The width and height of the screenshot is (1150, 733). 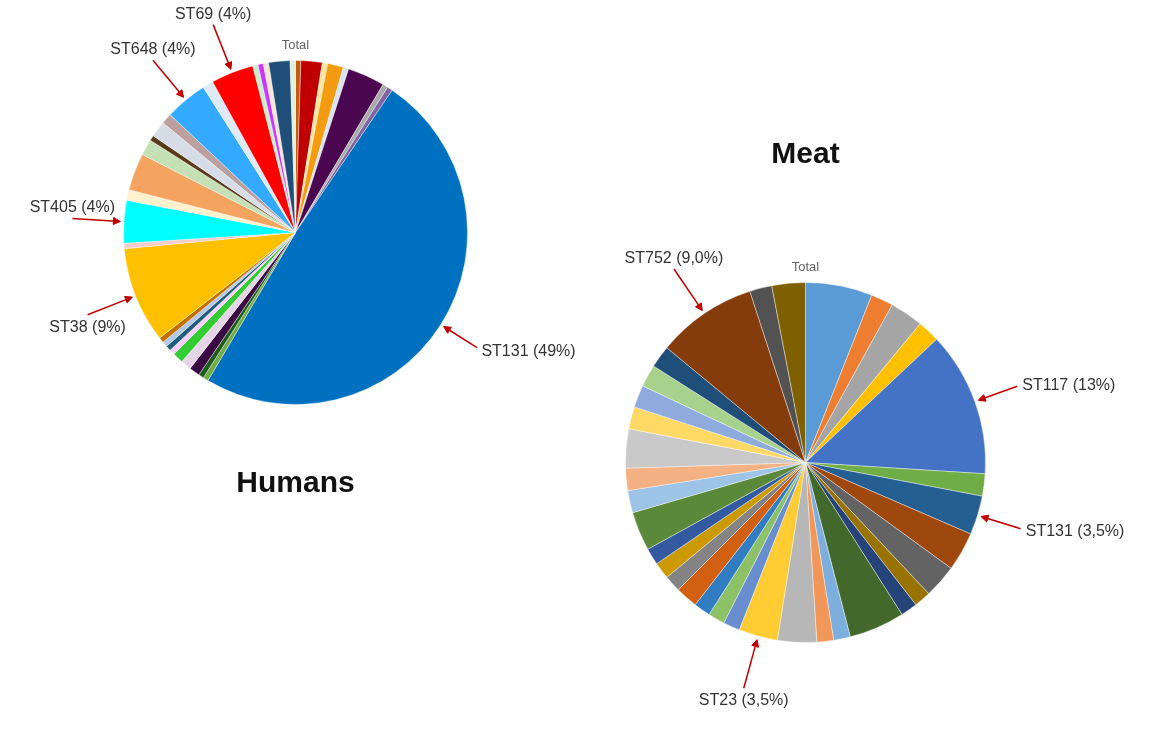 I want to click on slice-label: ST23 (3,5%), so click(x=743, y=700).